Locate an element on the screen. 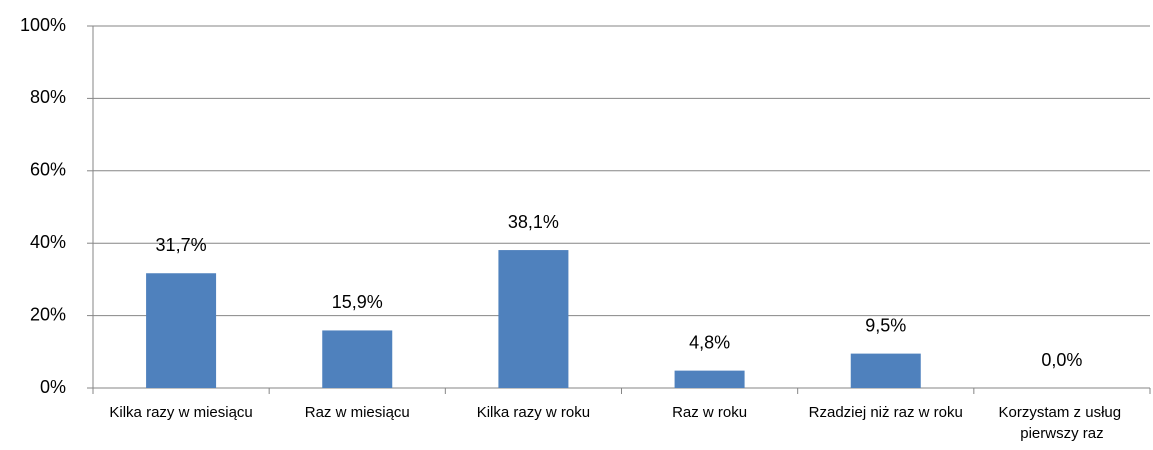 Image resolution: width=1153 pixels, height=450 pixels. y-tick-label: 80% is located at coordinates (48, 97).